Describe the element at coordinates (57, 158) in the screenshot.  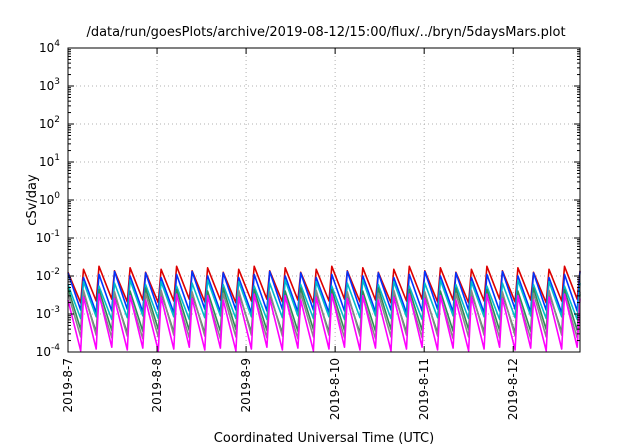
I see `y-tick-exponent: 1` at that location.